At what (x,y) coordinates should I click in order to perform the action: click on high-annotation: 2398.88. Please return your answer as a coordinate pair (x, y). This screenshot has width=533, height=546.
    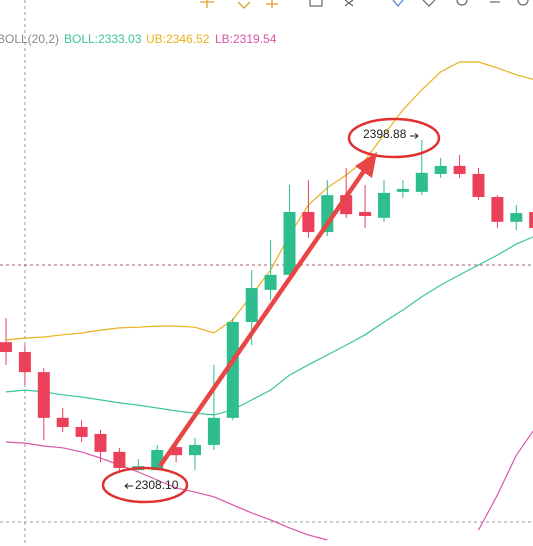
    Looking at the image, I should click on (385, 134).